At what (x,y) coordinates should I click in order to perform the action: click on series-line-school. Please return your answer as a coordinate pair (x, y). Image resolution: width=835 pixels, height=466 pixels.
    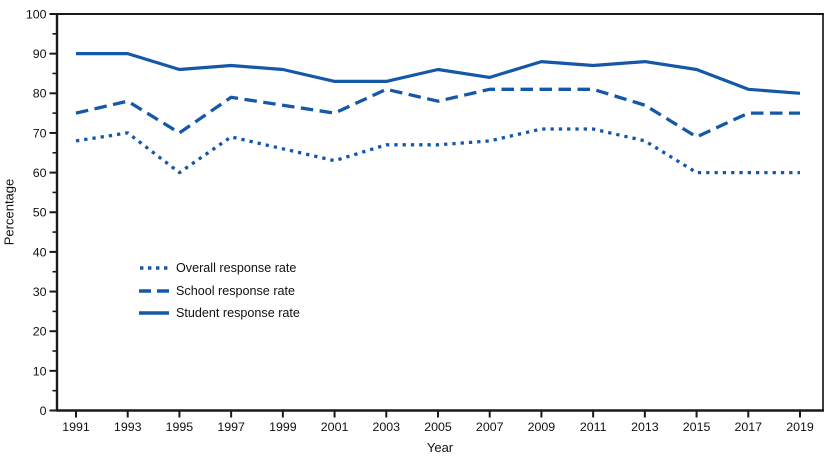
    Looking at the image, I should click on (437, 113).